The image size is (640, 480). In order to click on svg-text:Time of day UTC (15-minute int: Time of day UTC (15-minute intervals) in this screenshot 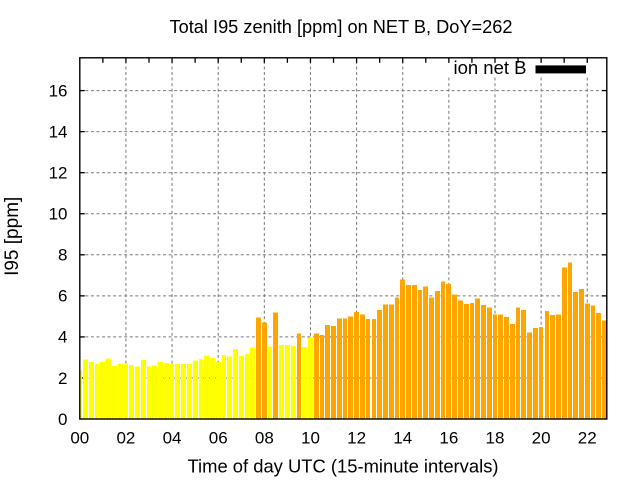, I will do `click(342, 465)`.